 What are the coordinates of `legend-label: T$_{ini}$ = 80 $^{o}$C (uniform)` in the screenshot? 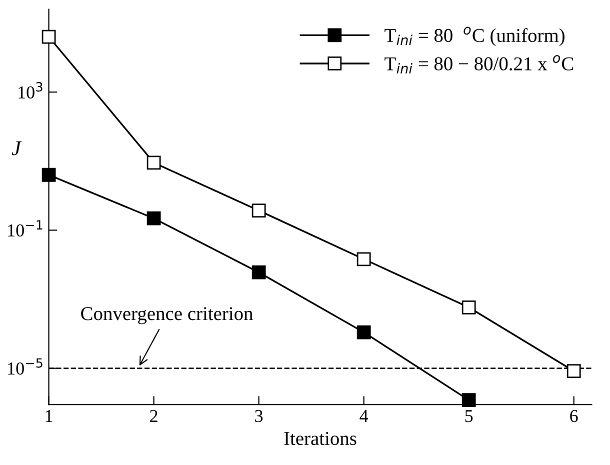 It's located at (474, 36).